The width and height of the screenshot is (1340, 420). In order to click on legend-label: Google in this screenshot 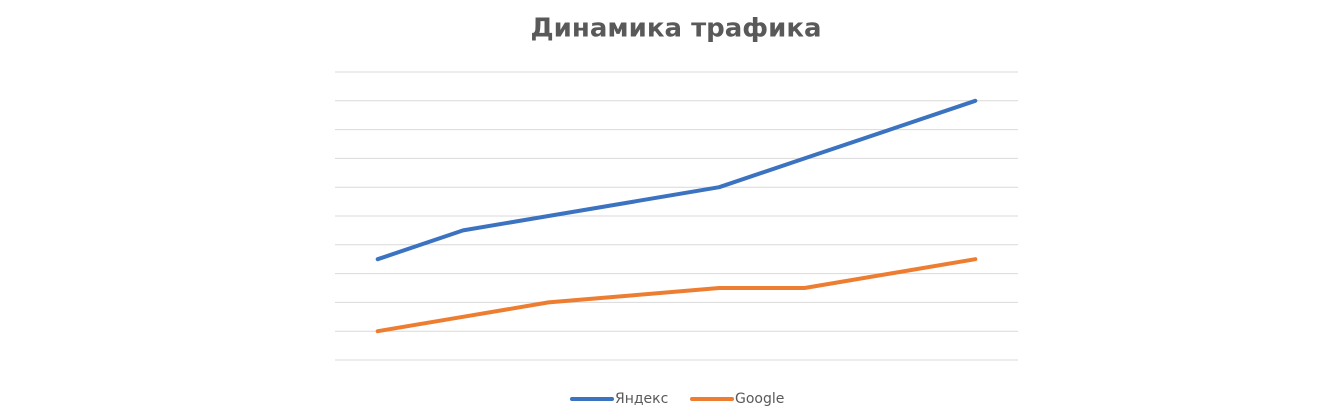, I will do `click(759, 399)`.